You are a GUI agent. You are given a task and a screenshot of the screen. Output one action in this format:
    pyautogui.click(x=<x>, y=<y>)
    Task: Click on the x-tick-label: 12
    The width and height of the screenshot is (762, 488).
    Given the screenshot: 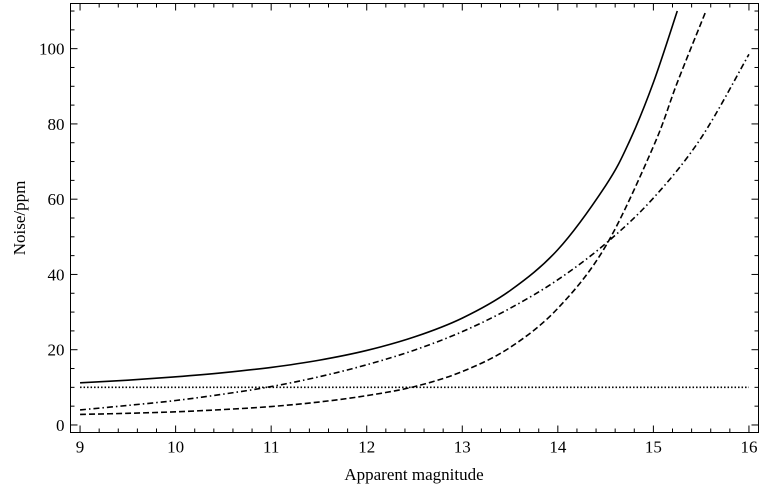 What is the action you would take?
    pyautogui.click(x=366, y=447)
    